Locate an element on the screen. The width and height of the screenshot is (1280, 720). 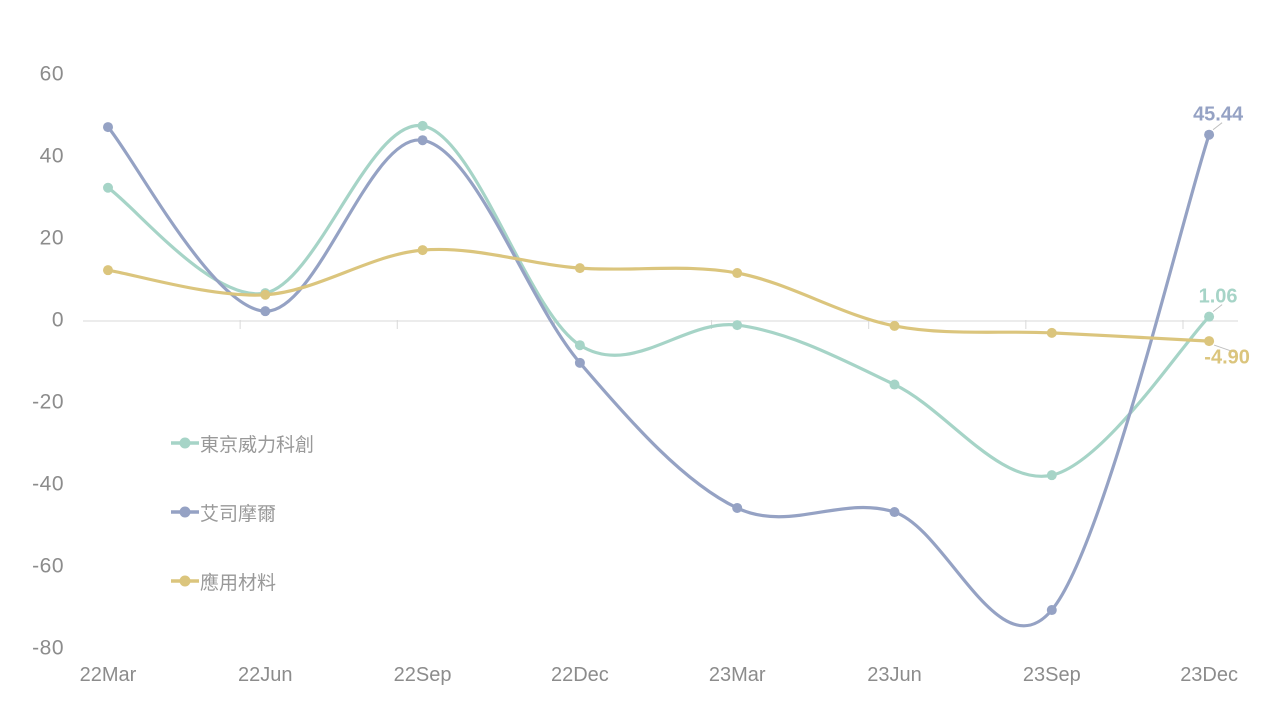
series-line-applied-materials is located at coordinates (658, 295).